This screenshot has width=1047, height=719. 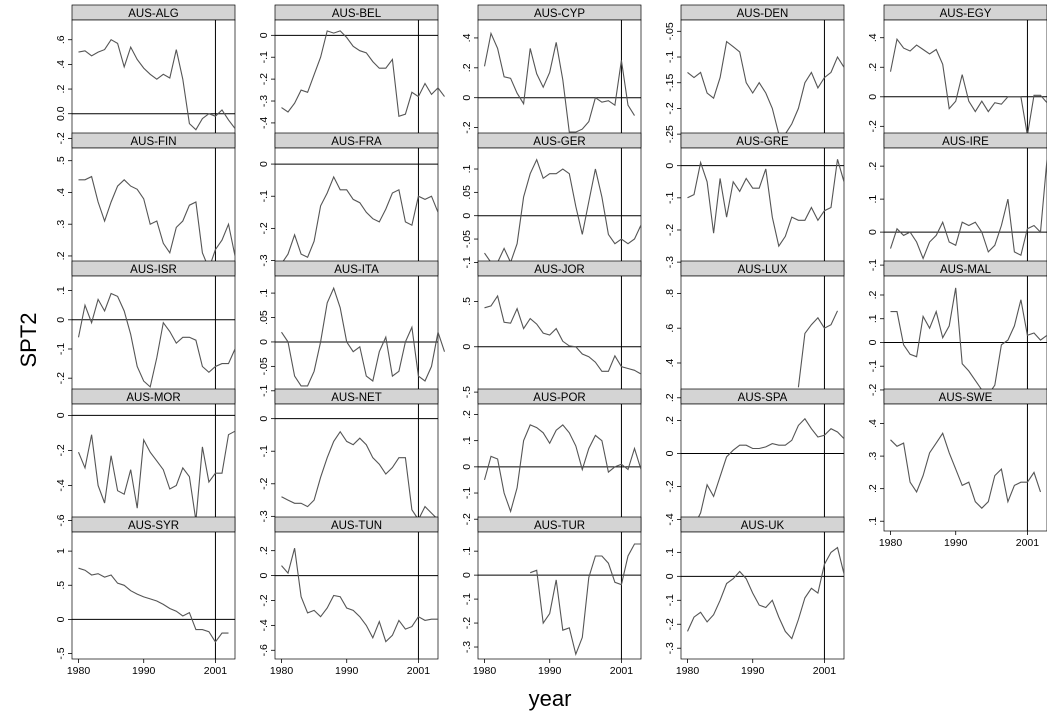 I want to click on y-tick-label: -.6, so click(x=264, y=650).